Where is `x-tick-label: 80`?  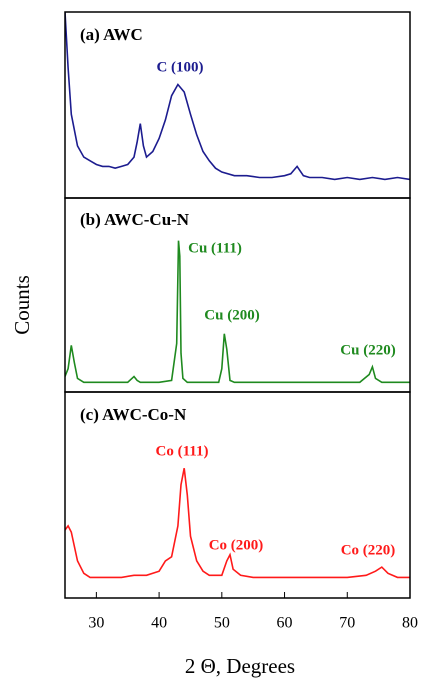
x-tick-label: 80 is located at coordinates (410, 623).